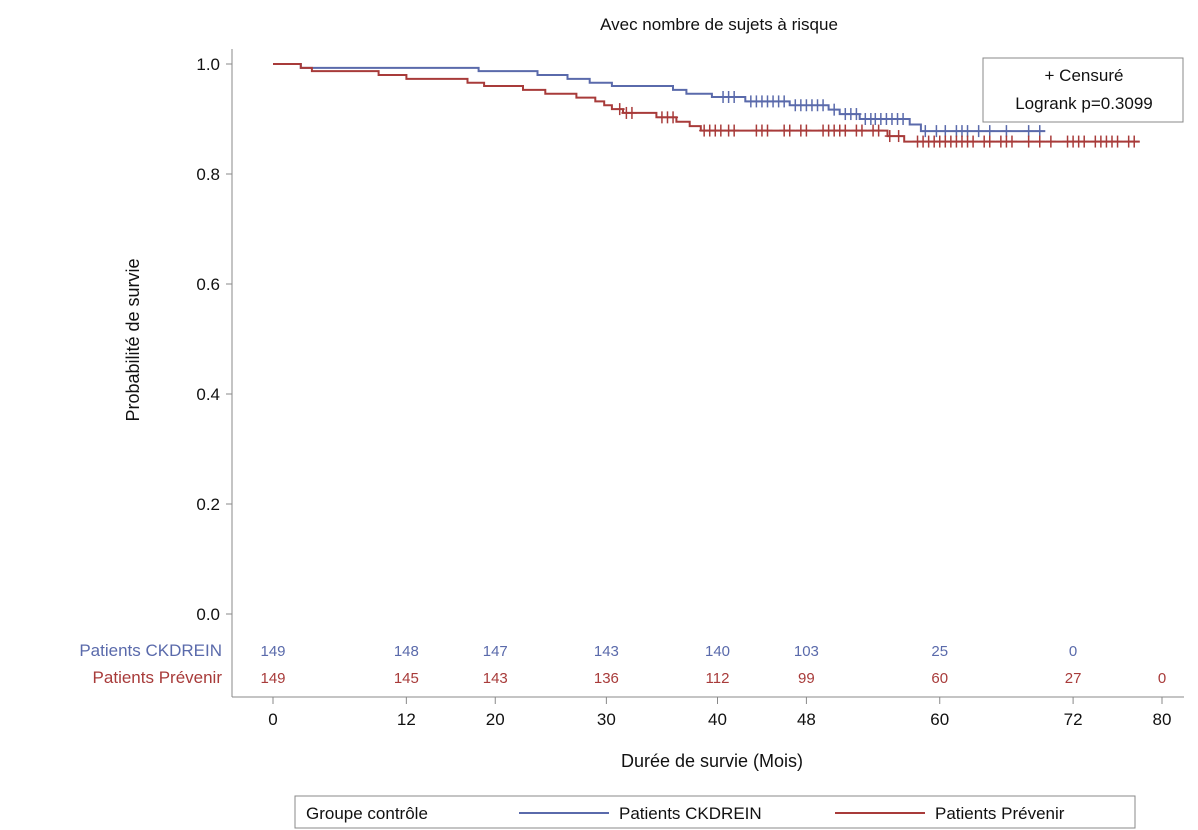  What do you see at coordinates (208, 174) in the screenshot?
I see `y-tick-label: 0.8` at bounding box center [208, 174].